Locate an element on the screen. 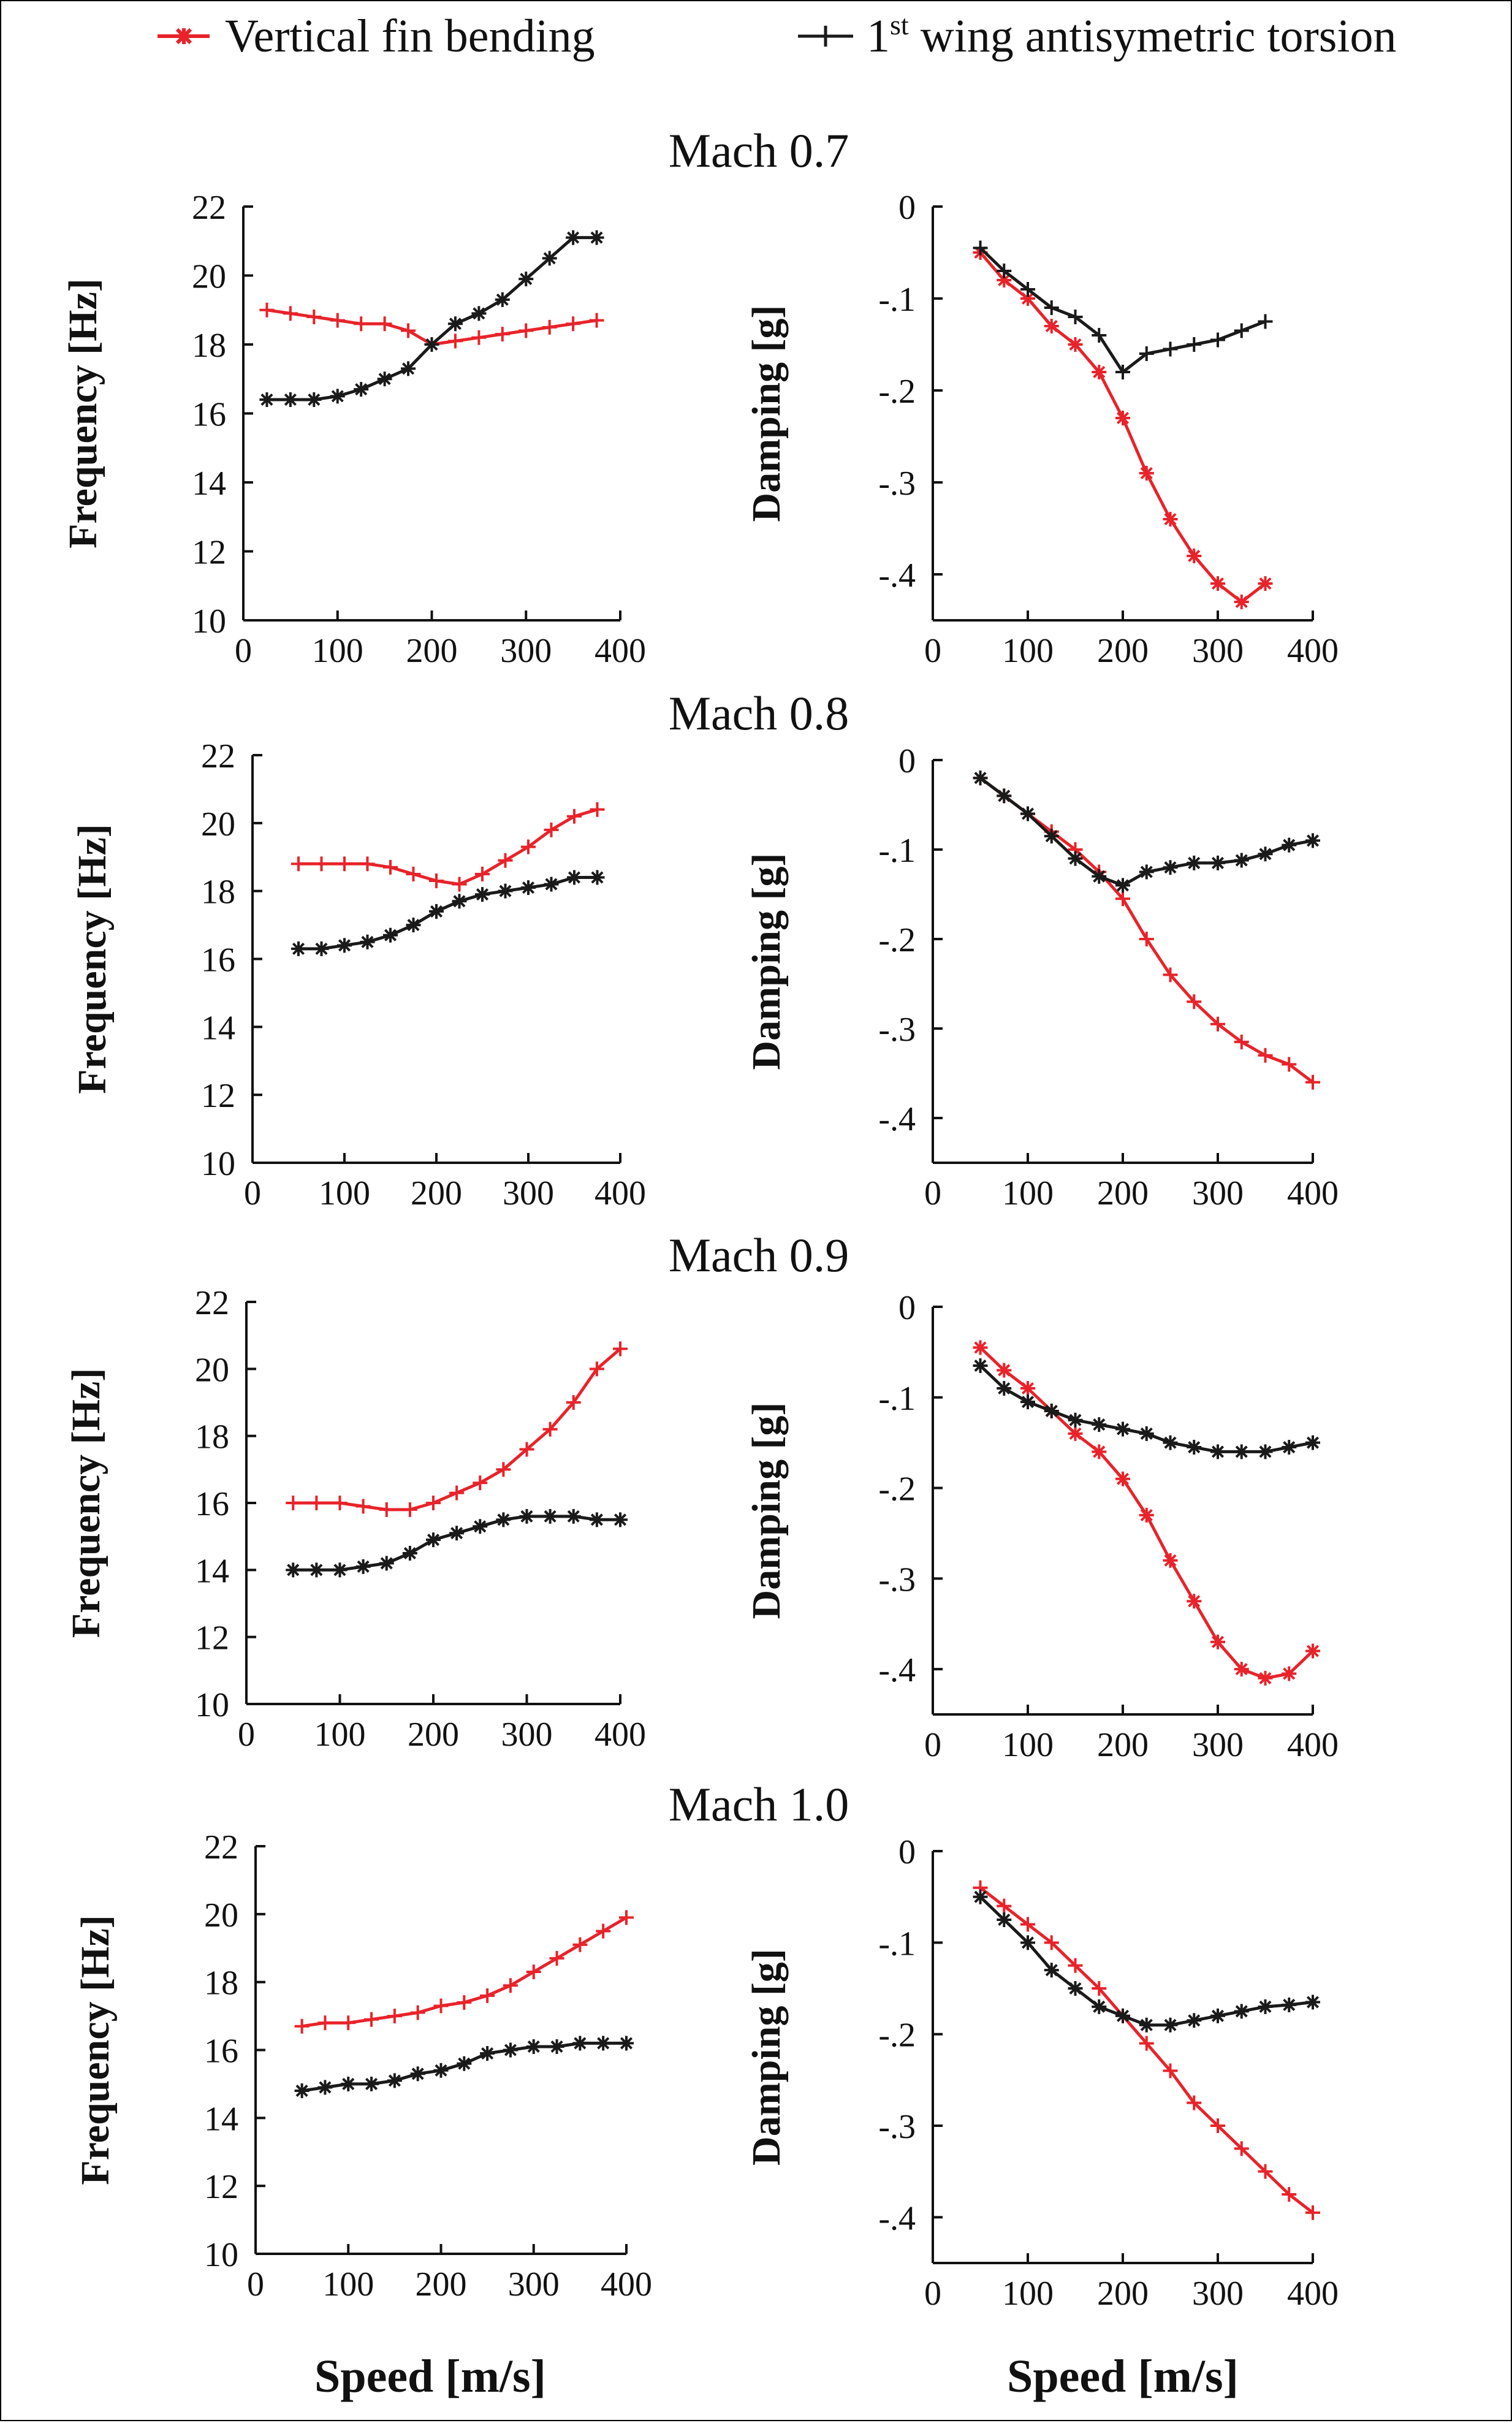 Image resolution: width=1512 pixels, height=2423 pixels. y-axis-label: Frequency [Hz] is located at coordinates (92, 959).